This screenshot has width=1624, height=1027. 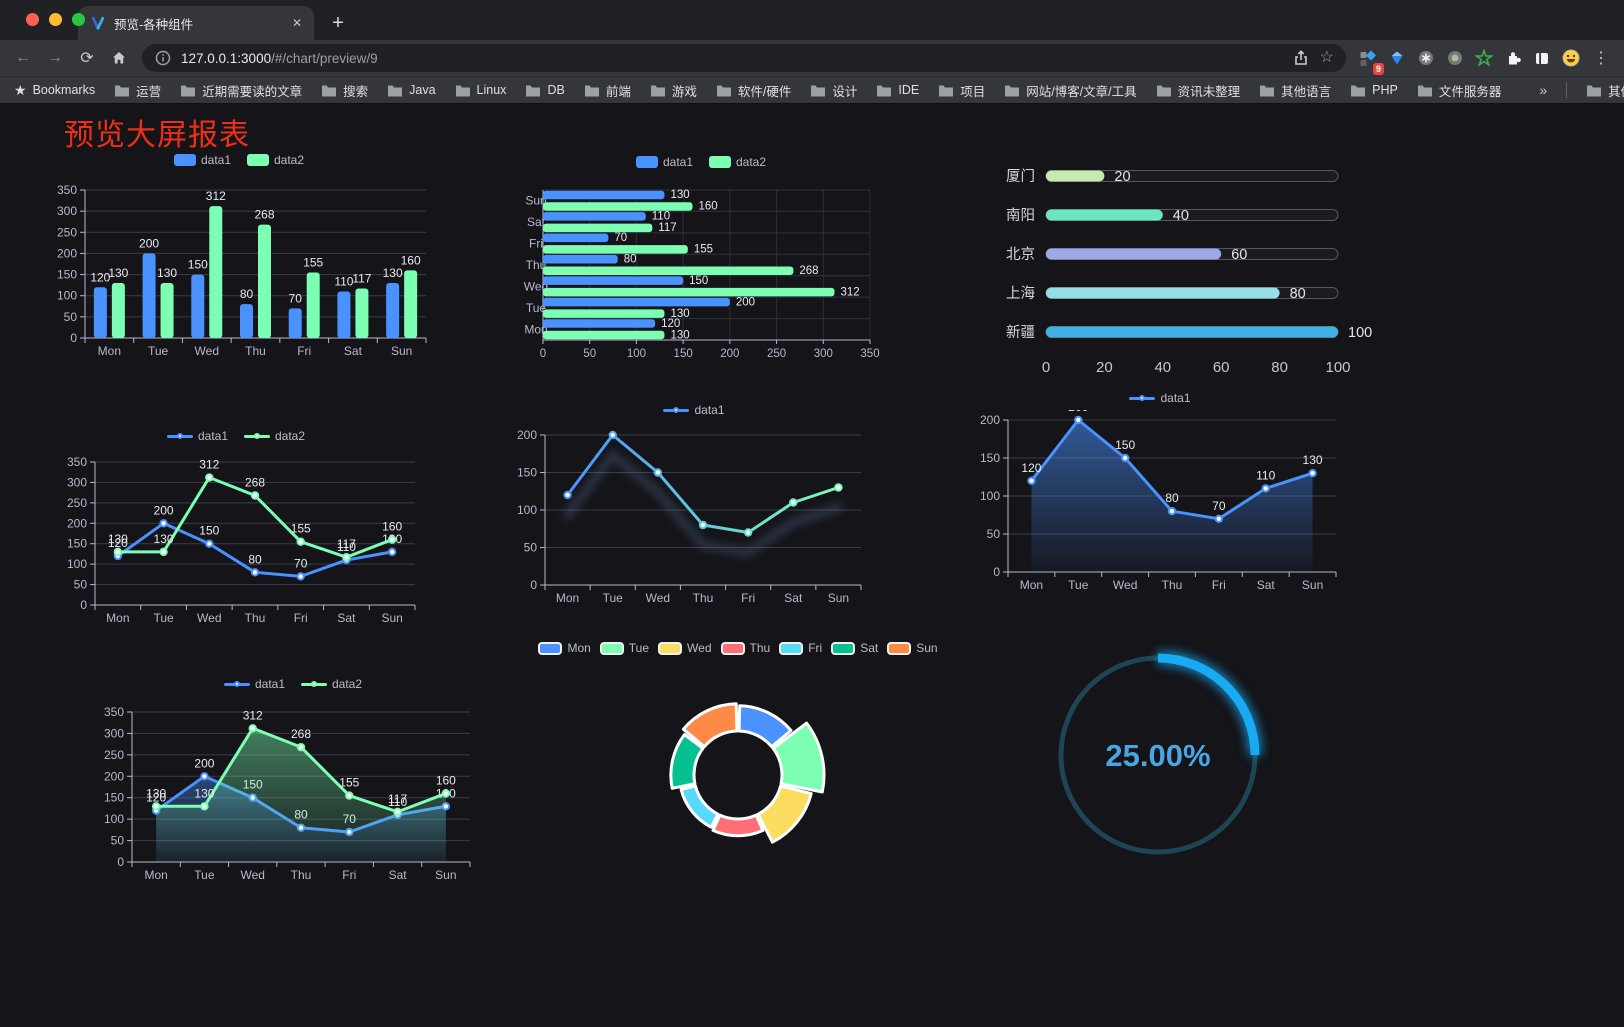 I want to click on extensions-puzzle-icon, so click(x=1512, y=58).